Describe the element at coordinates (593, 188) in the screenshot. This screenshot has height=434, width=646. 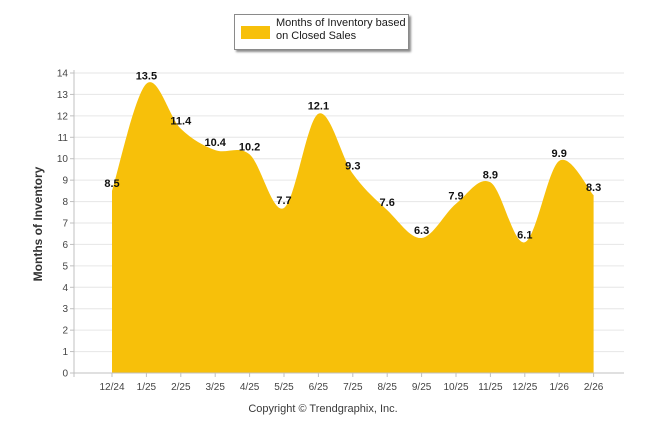
I see `data-label: 8.3` at that location.